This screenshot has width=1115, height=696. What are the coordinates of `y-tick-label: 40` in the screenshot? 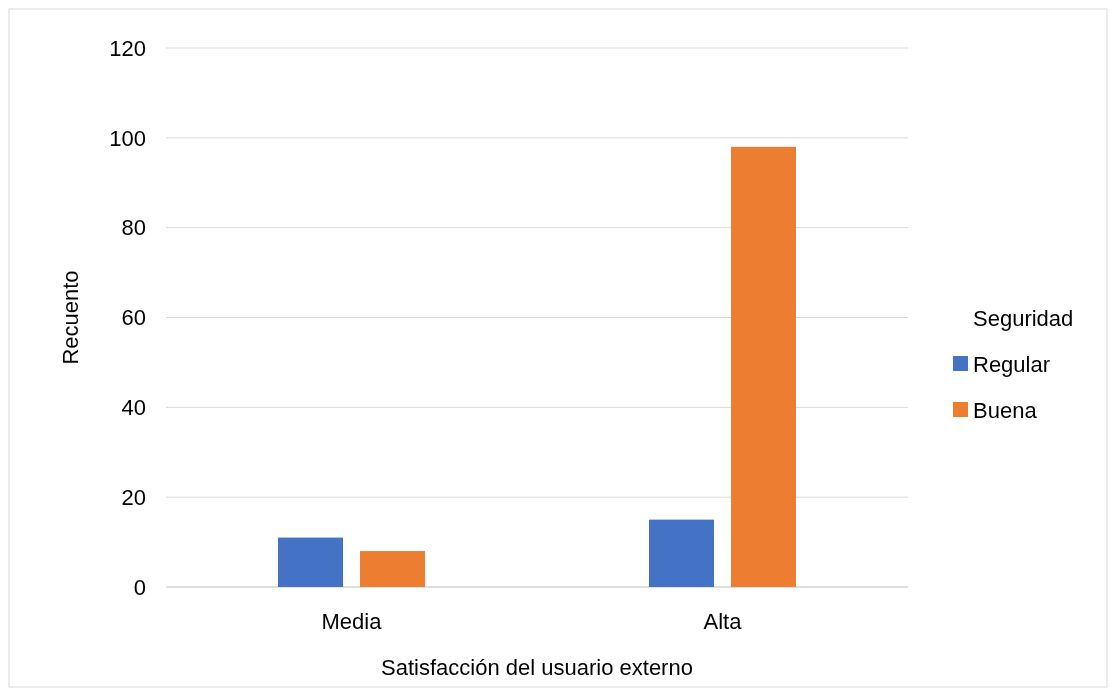 It's located at (133, 408).